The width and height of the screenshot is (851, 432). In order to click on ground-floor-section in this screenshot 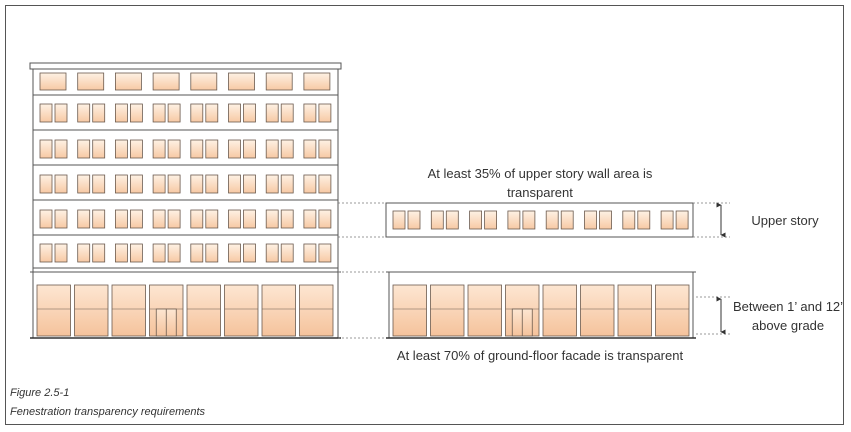, I will do `click(541, 305)`.